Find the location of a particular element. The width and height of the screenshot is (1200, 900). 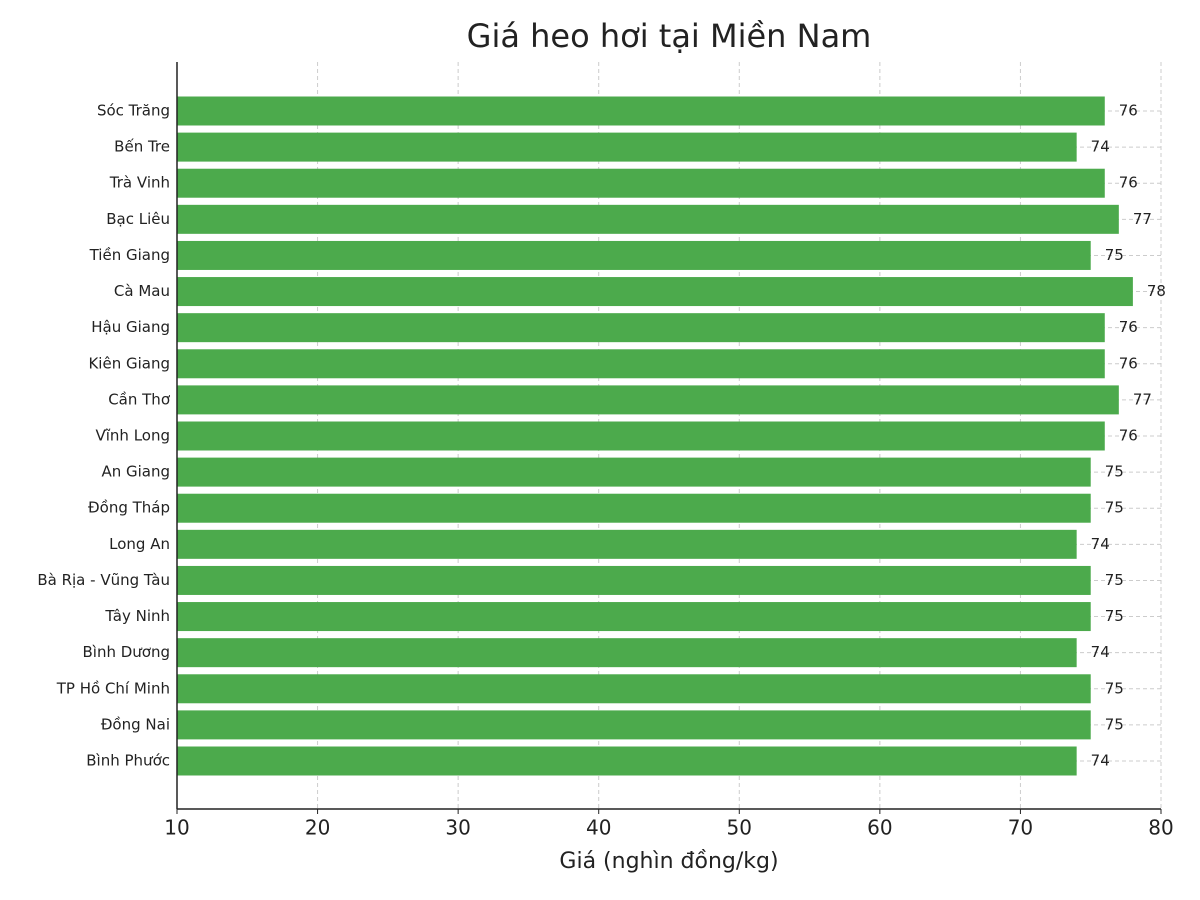

y-tick-label: Bạc Liêu is located at coordinates (138, 219).